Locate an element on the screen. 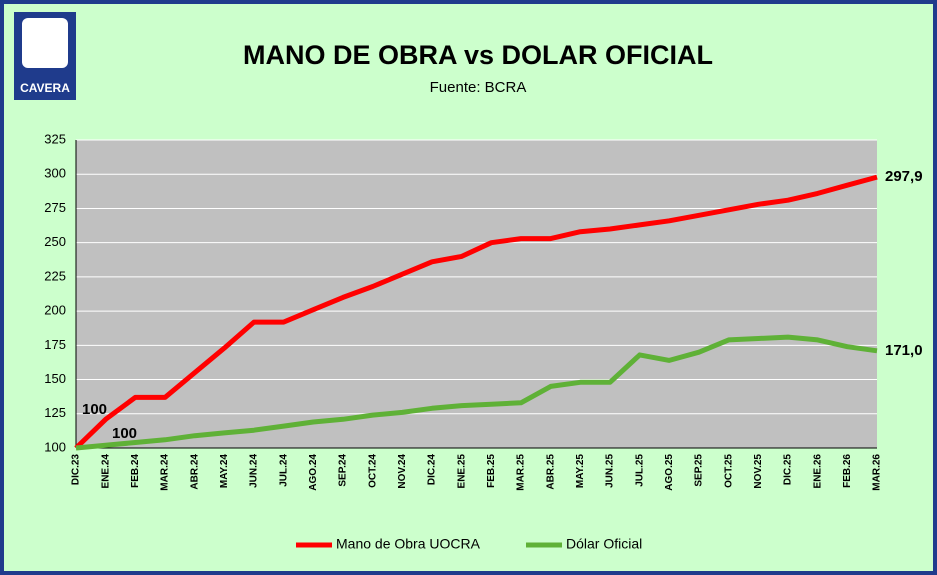 The width and height of the screenshot is (937, 575). legend-label: Mano de Obra UOCRA is located at coordinates (408, 544).